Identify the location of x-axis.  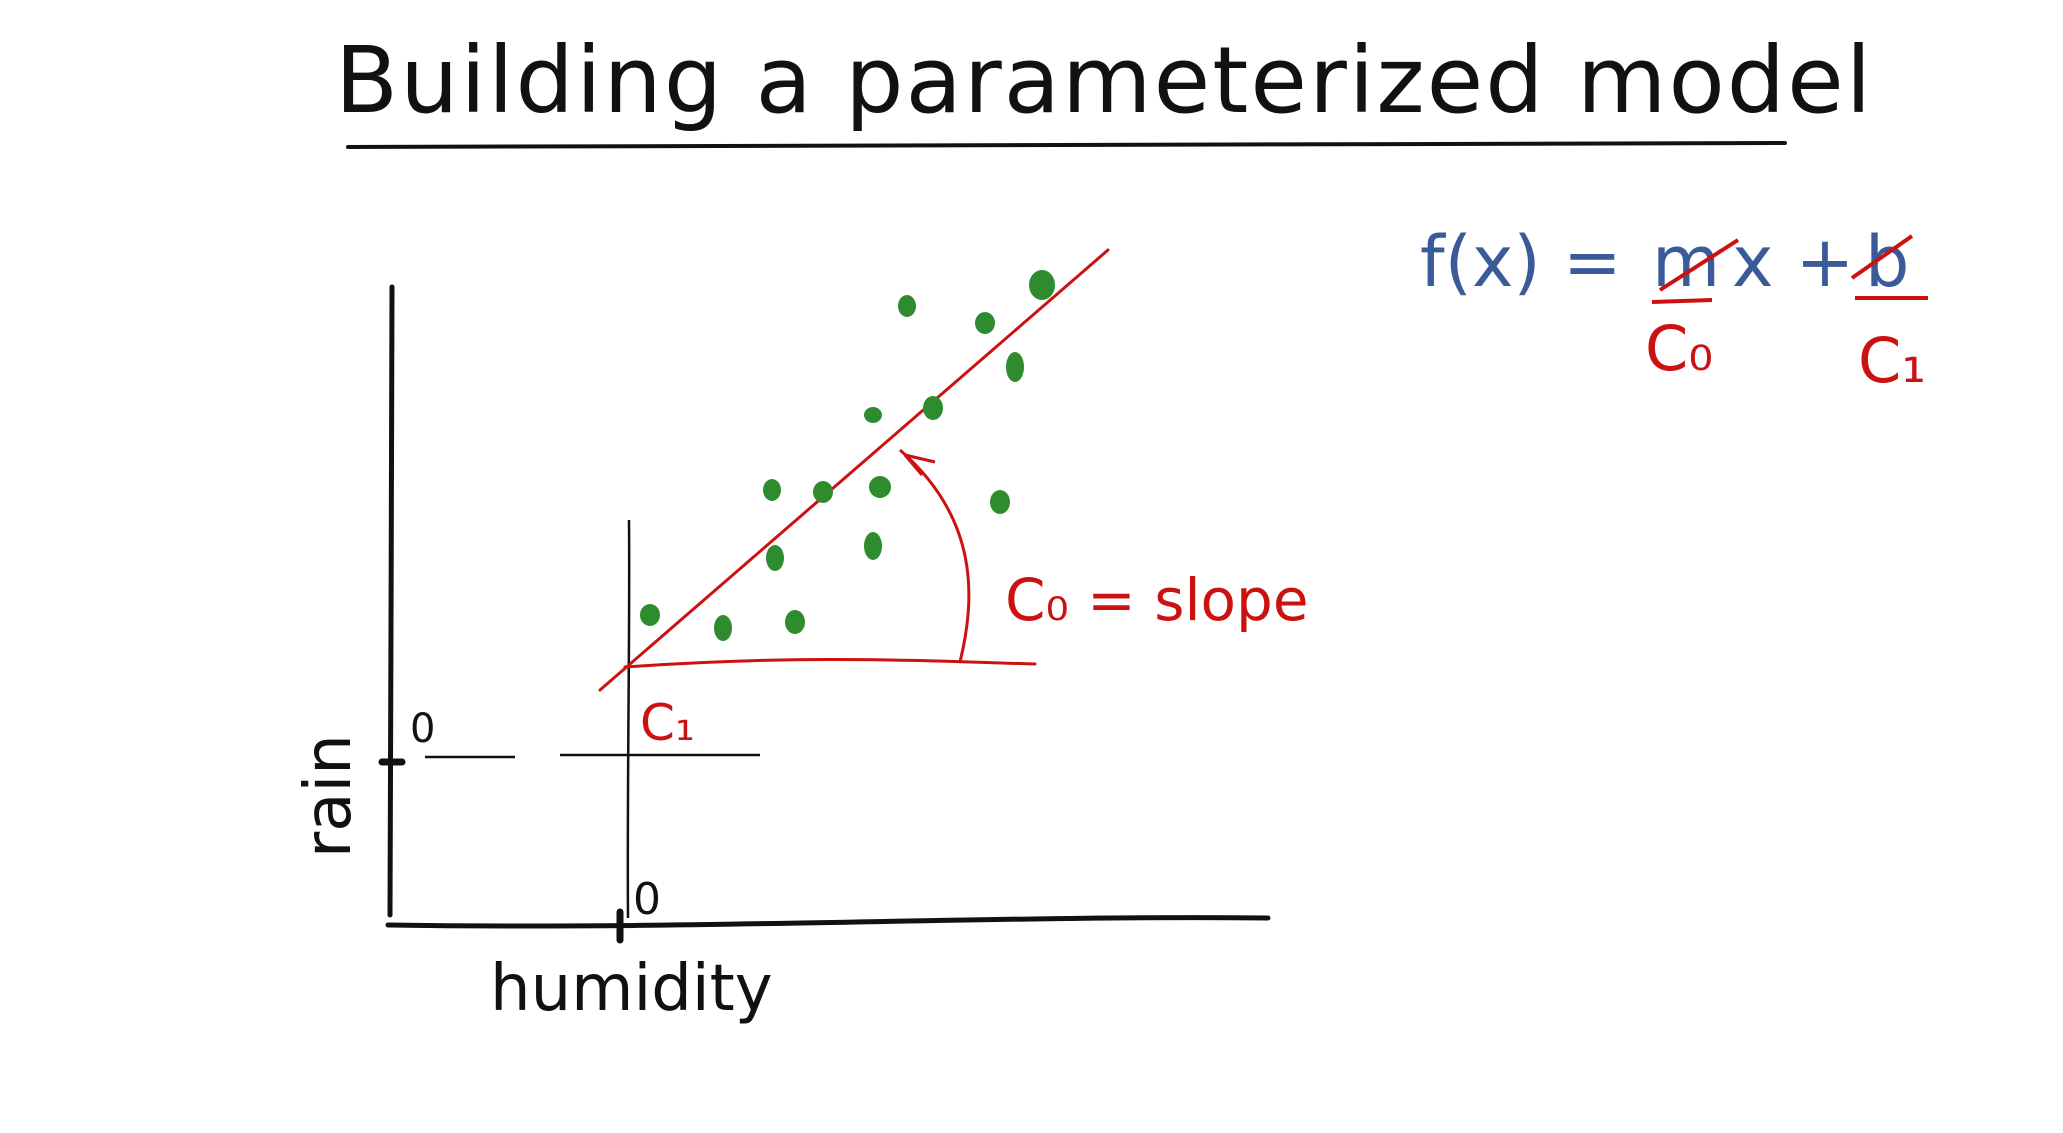
(828, 922).